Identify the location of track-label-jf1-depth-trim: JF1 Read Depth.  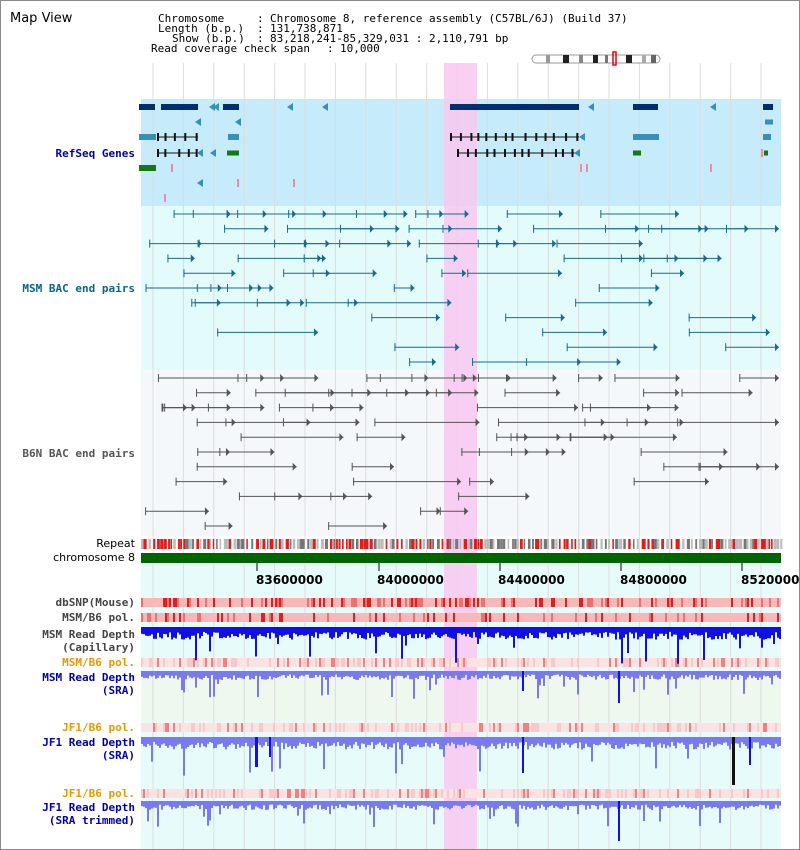
(88, 807).